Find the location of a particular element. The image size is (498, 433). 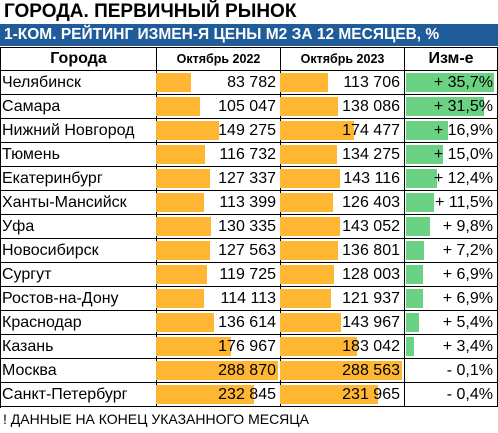

price-value-oct2023: 113 706 is located at coordinates (371, 82).